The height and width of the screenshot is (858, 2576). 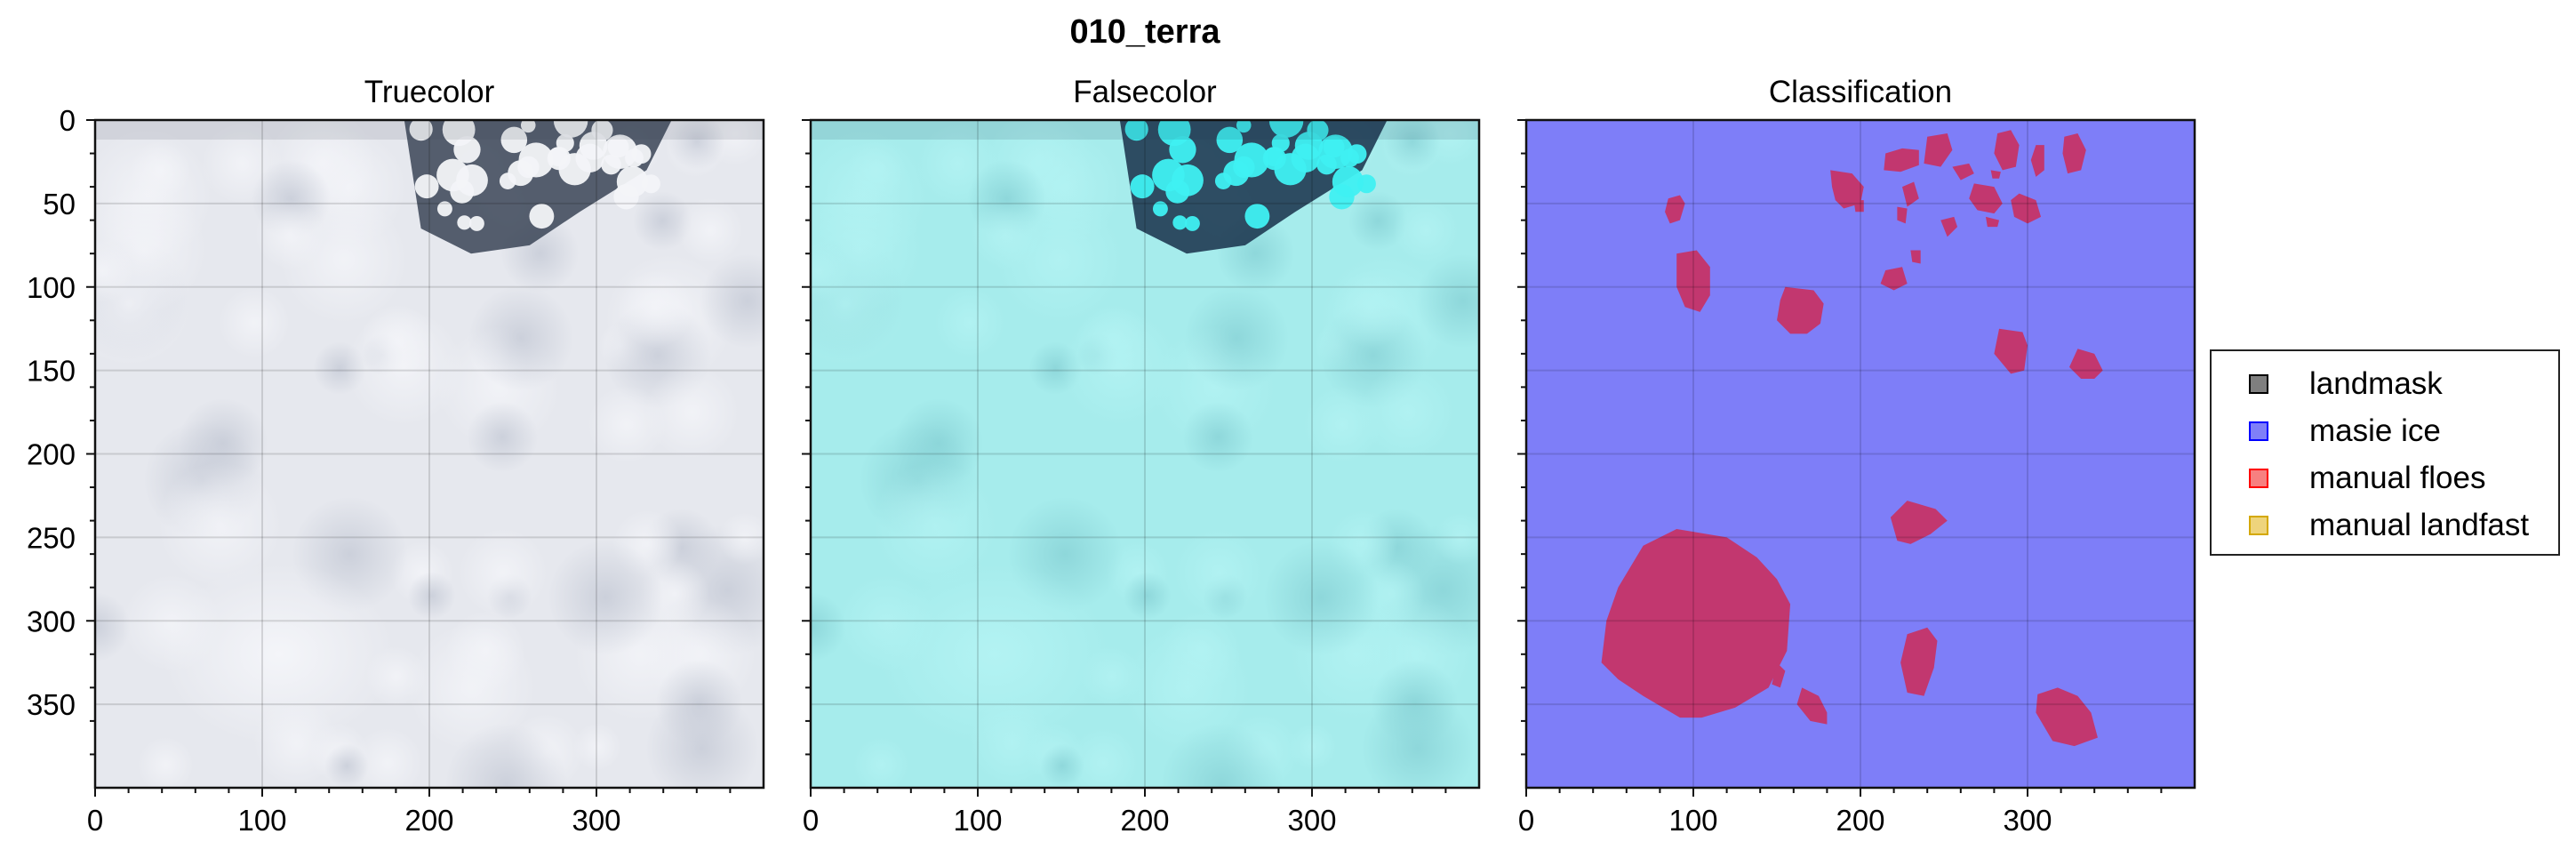 I want to click on y-tick-label: 300, so click(x=51, y=621).